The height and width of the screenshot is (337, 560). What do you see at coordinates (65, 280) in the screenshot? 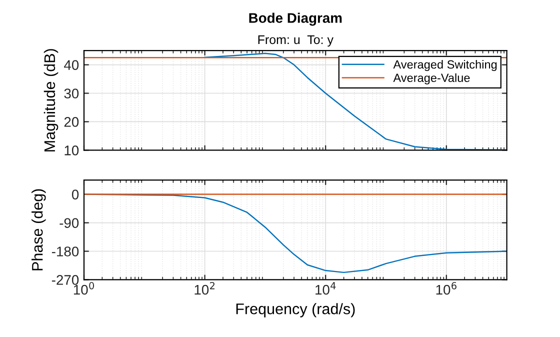
I see `y-tick-label: -270` at bounding box center [65, 280].